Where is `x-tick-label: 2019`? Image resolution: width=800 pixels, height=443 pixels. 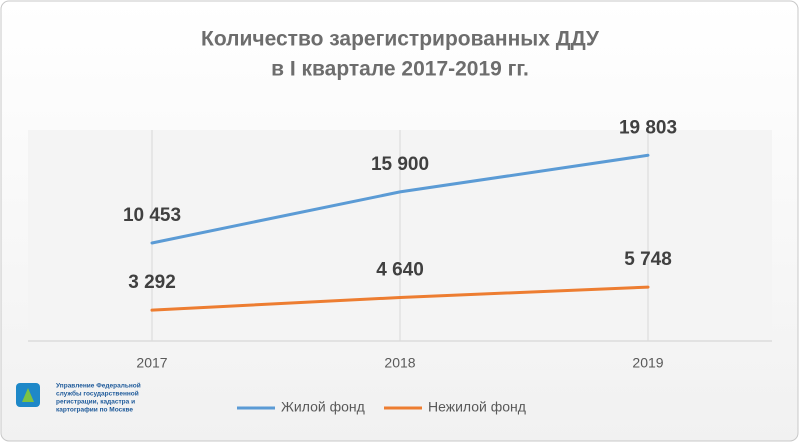 x-tick-label: 2019 is located at coordinates (647, 363).